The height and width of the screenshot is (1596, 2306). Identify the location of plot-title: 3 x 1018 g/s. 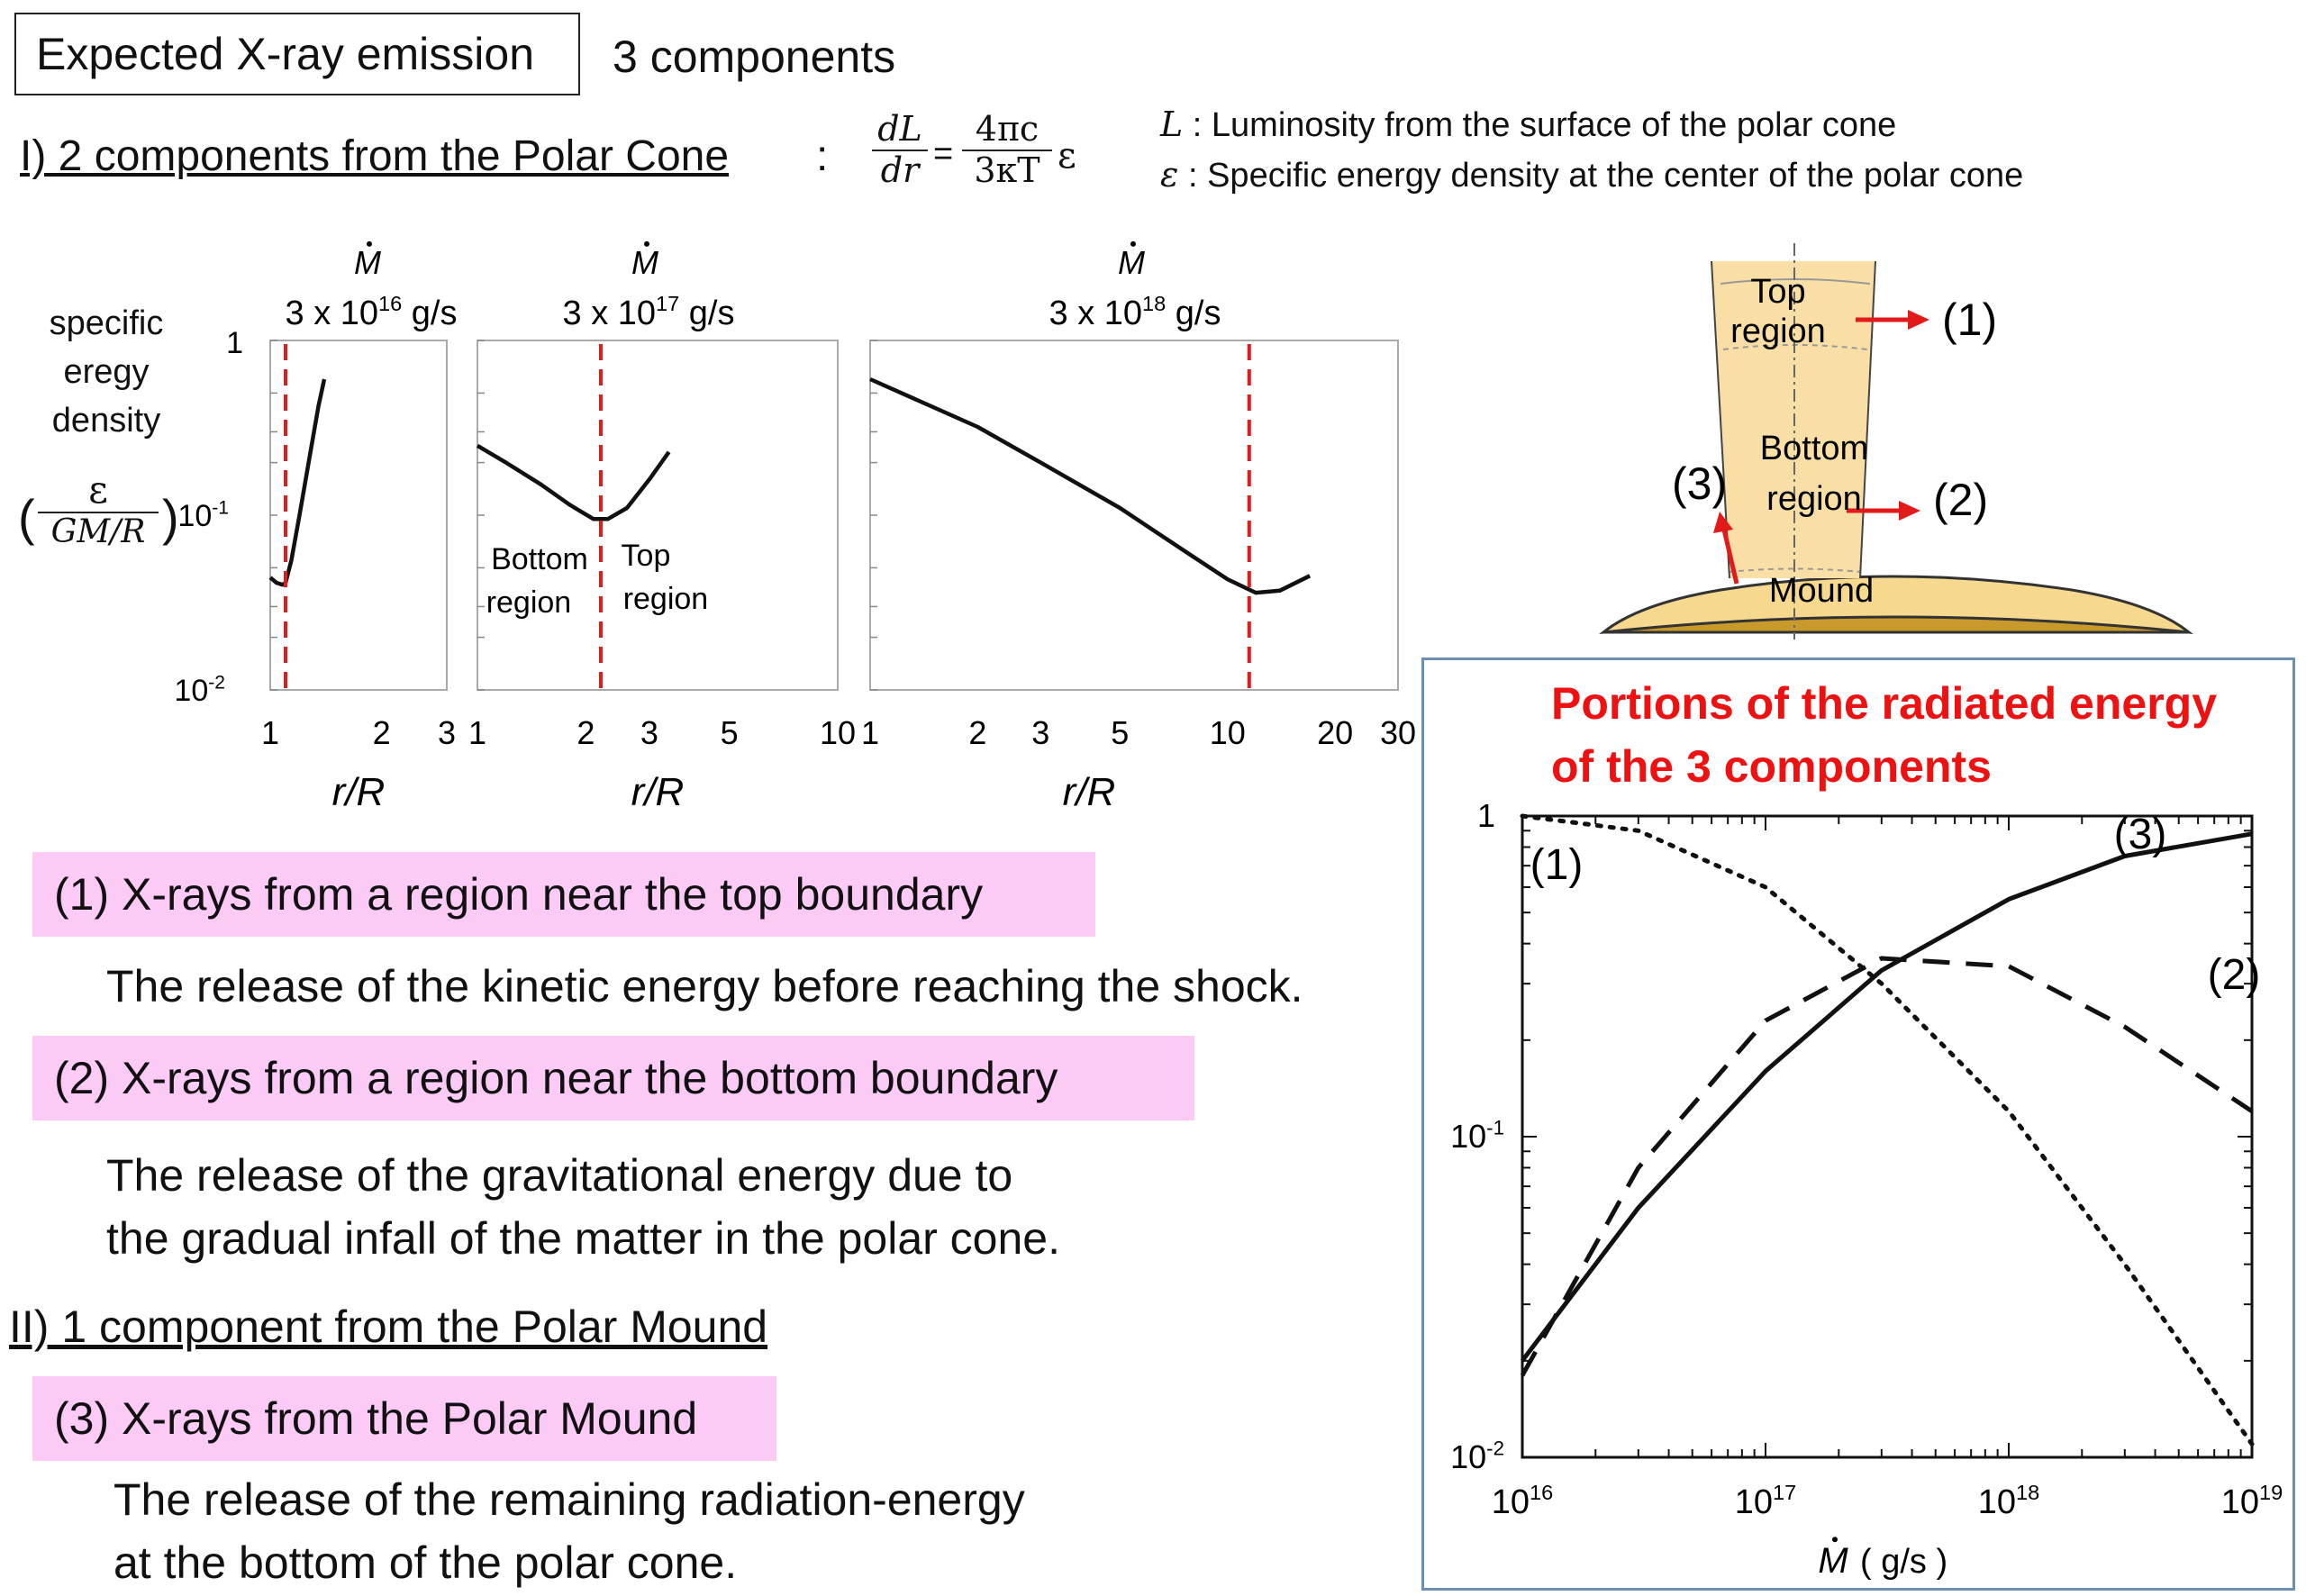
(1135, 312).